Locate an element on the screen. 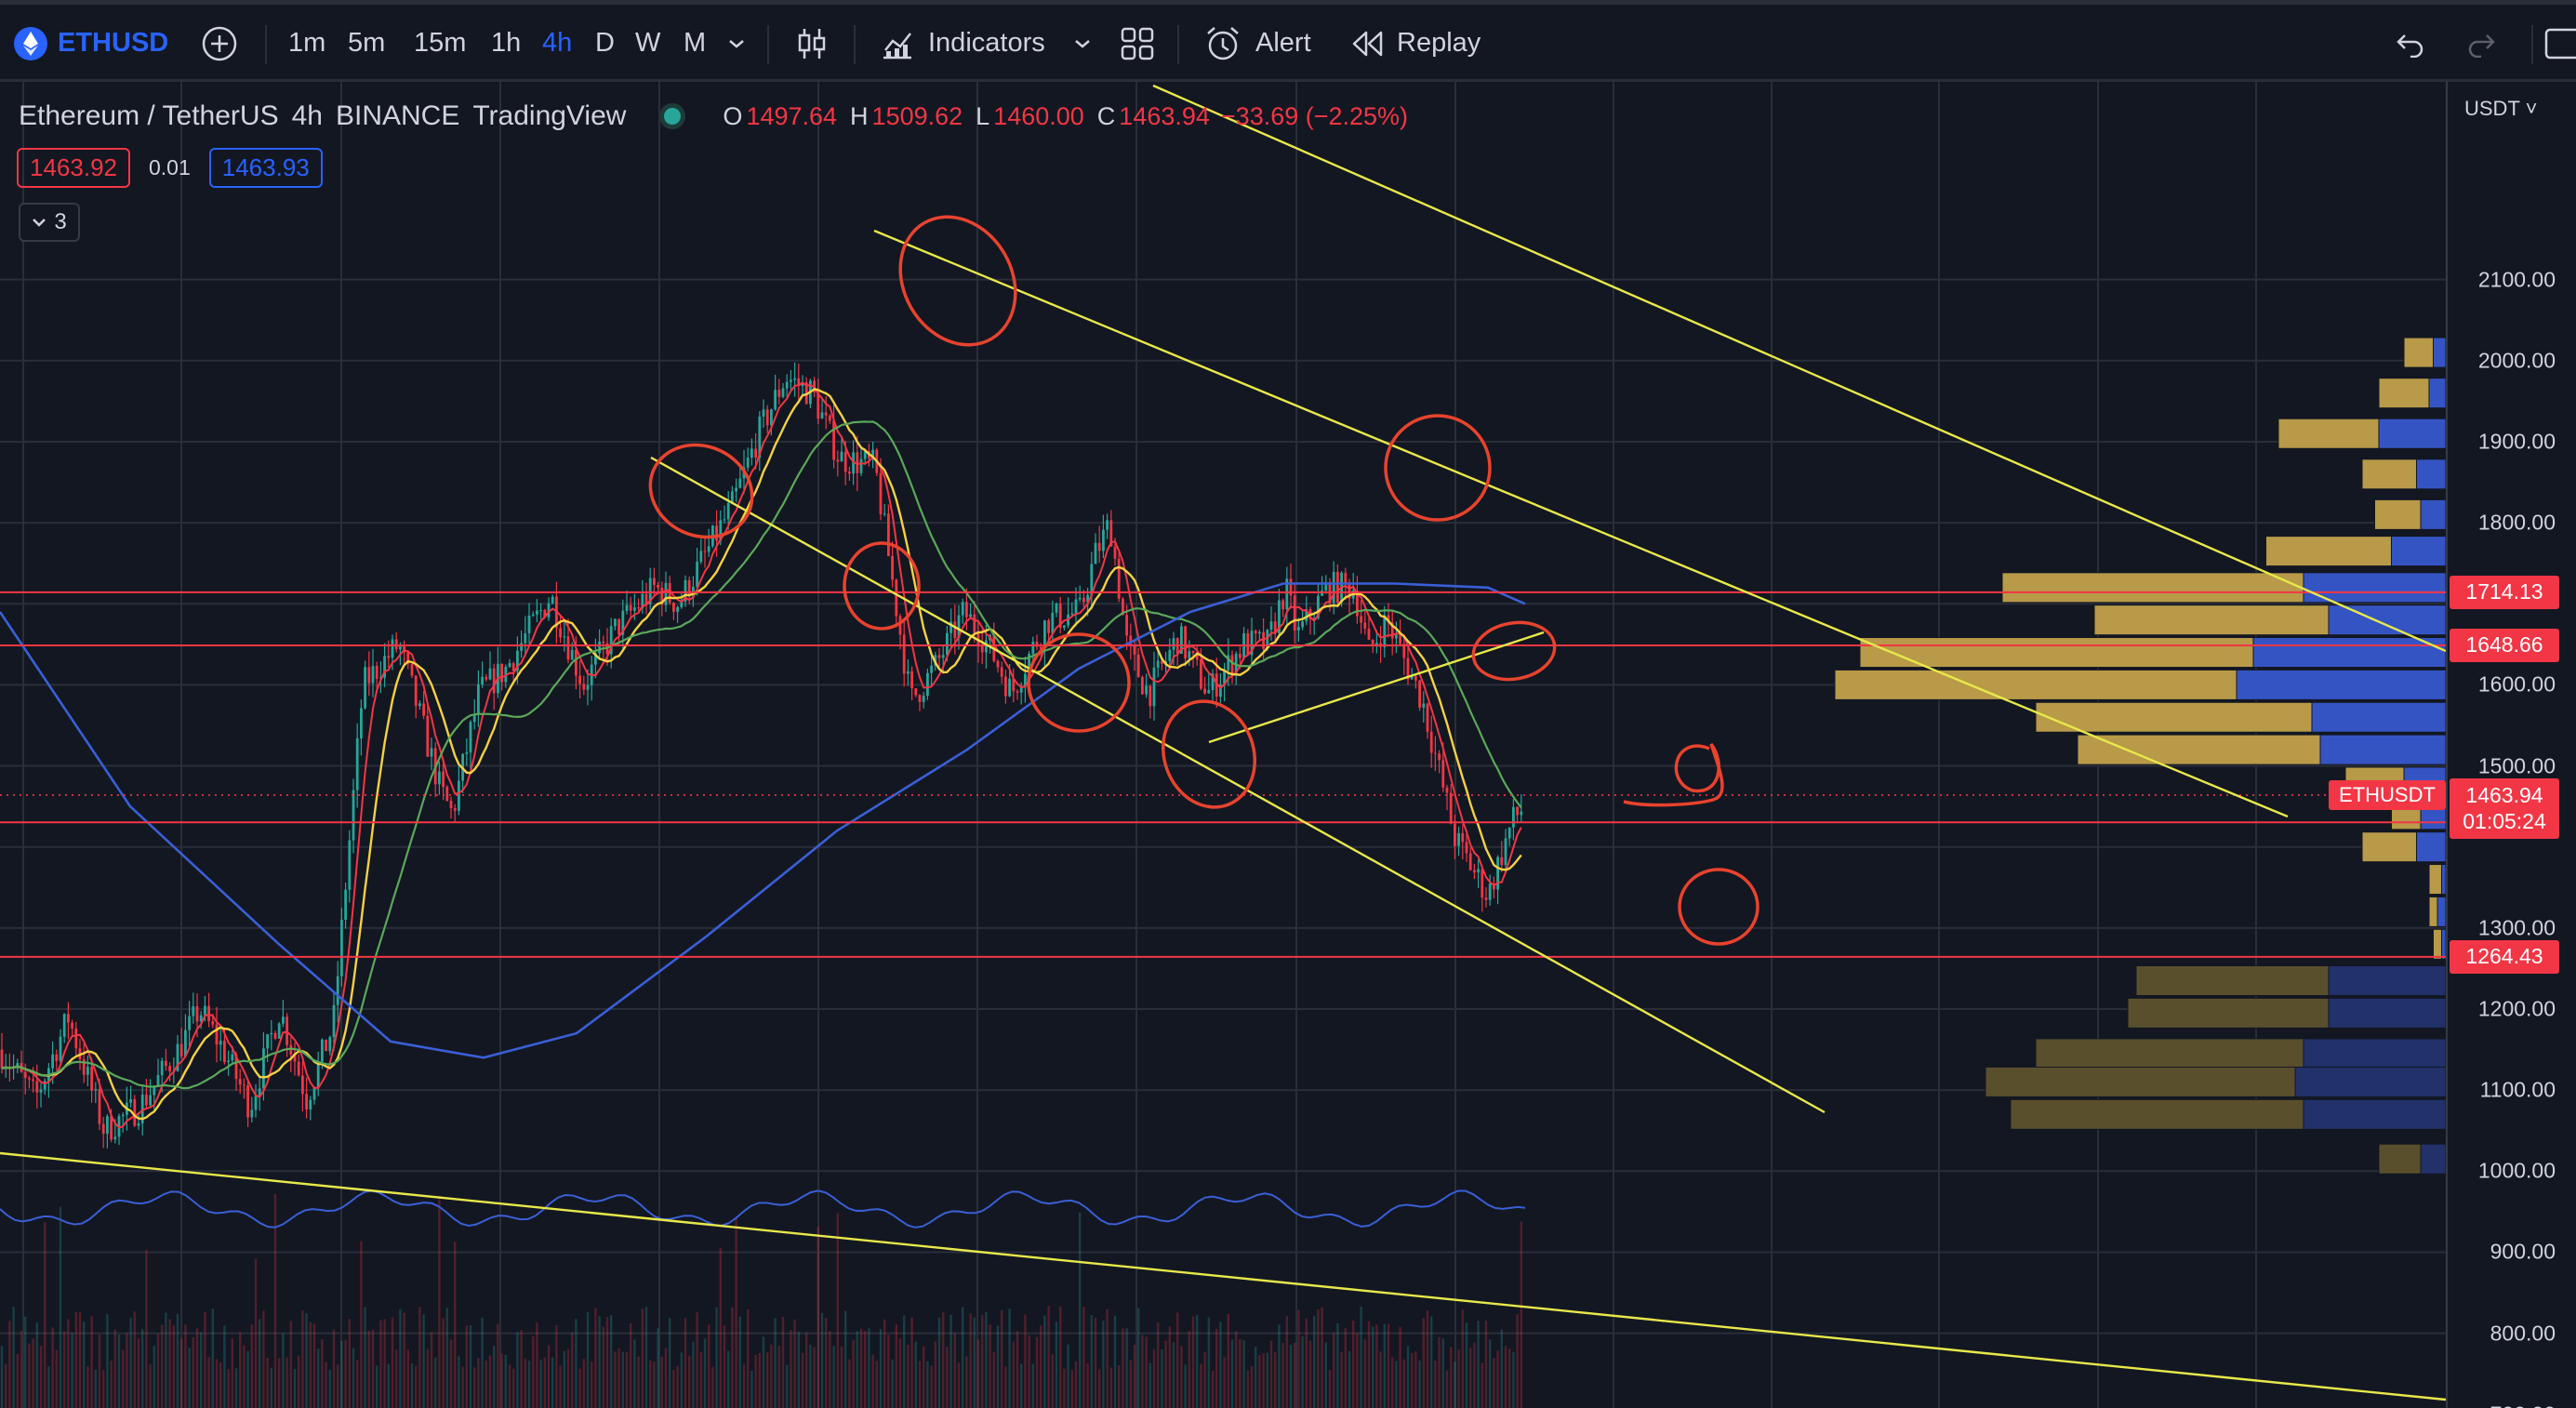  timeframe-dropdown is located at coordinates (736, 43).